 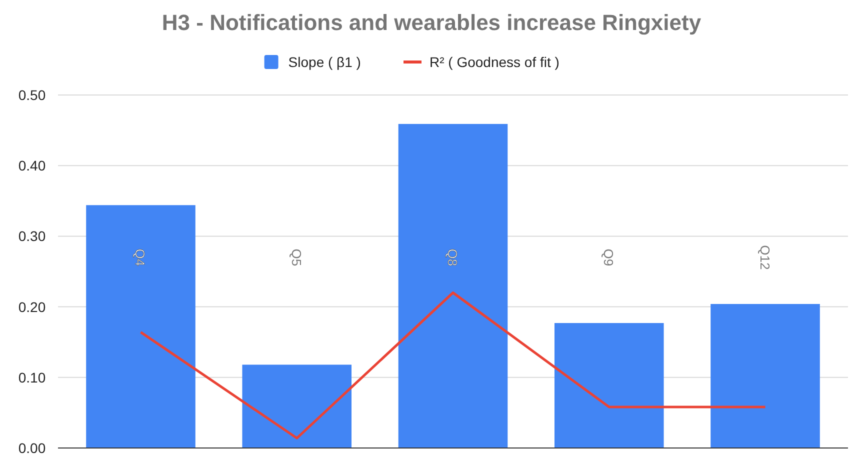 I want to click on y-tick-label: 0.10, so click(x=32, y=377).